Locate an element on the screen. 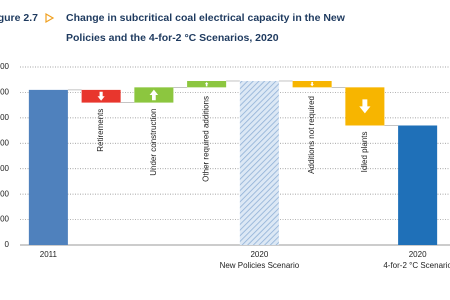  x-sublabel: New Policies Scenario is located at coordinates (260, 265).